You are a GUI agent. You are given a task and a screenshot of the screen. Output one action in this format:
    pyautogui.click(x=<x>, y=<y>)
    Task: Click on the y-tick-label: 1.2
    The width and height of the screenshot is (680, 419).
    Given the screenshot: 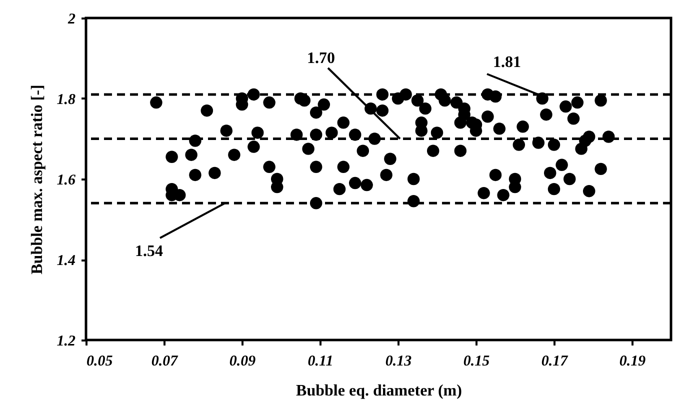 What is the action you would take?
    pyautogui.click(x=66, y=342)
    